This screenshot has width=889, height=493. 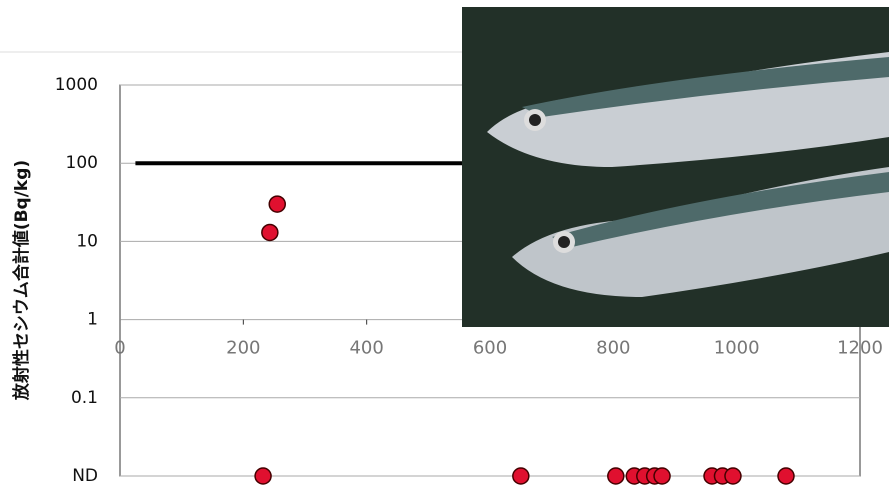 I want to click on x-tick-label: 1200, so click(x=860, y=348).